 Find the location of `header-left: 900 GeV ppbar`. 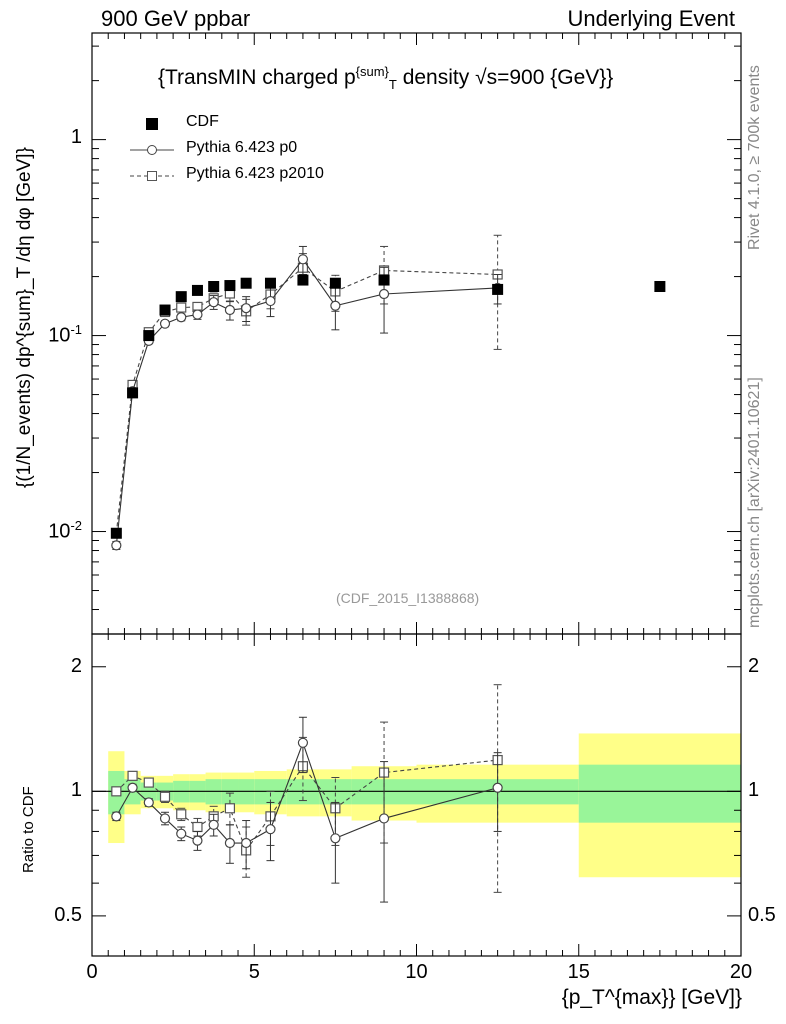

header-left: 900 GeV ppbar is located at coordinates (176, 18).